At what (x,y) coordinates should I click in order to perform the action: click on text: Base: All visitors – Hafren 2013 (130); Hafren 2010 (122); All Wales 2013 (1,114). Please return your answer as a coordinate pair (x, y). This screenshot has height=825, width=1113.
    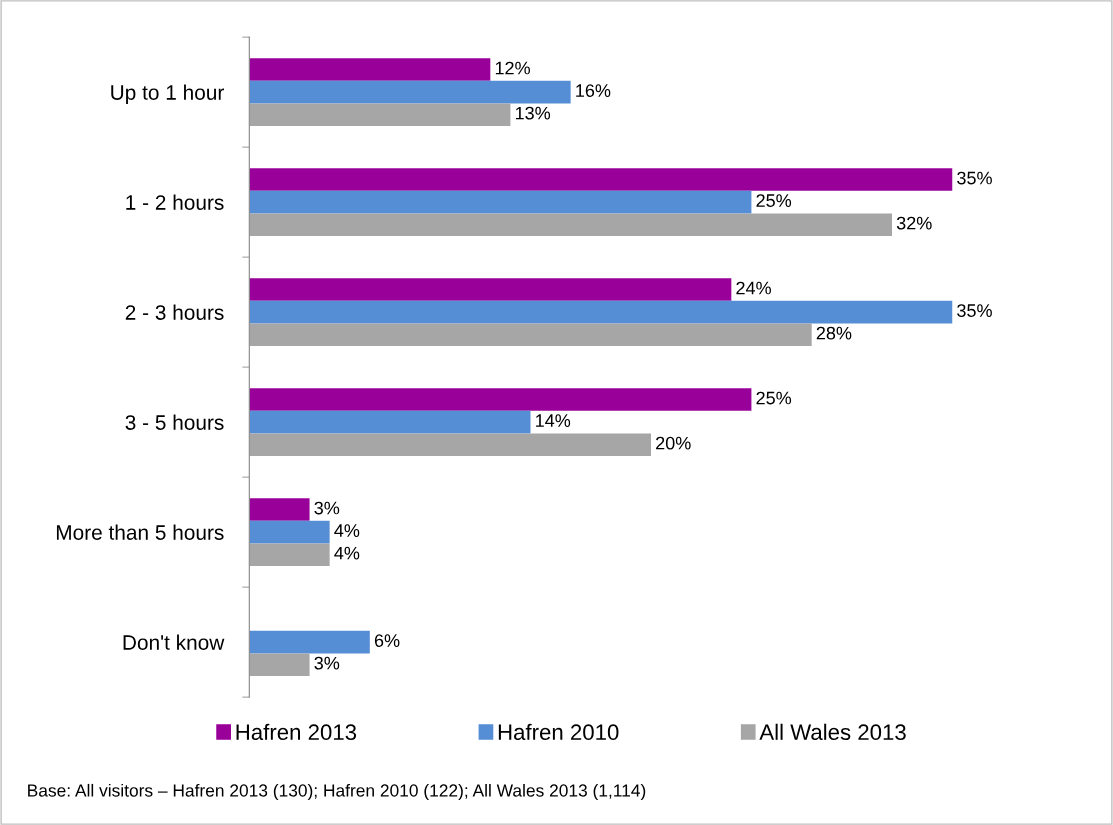
    Looking at the image, I should click on (337, 792).